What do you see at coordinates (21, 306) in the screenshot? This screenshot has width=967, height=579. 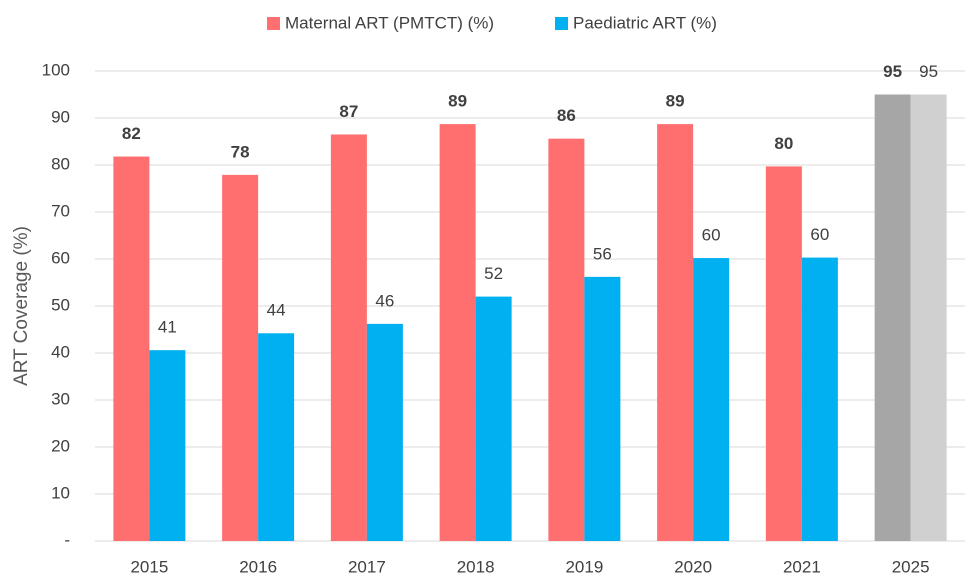 I see `y-axis-label: ART Coverage (%)` at bounding box center [21, 306].